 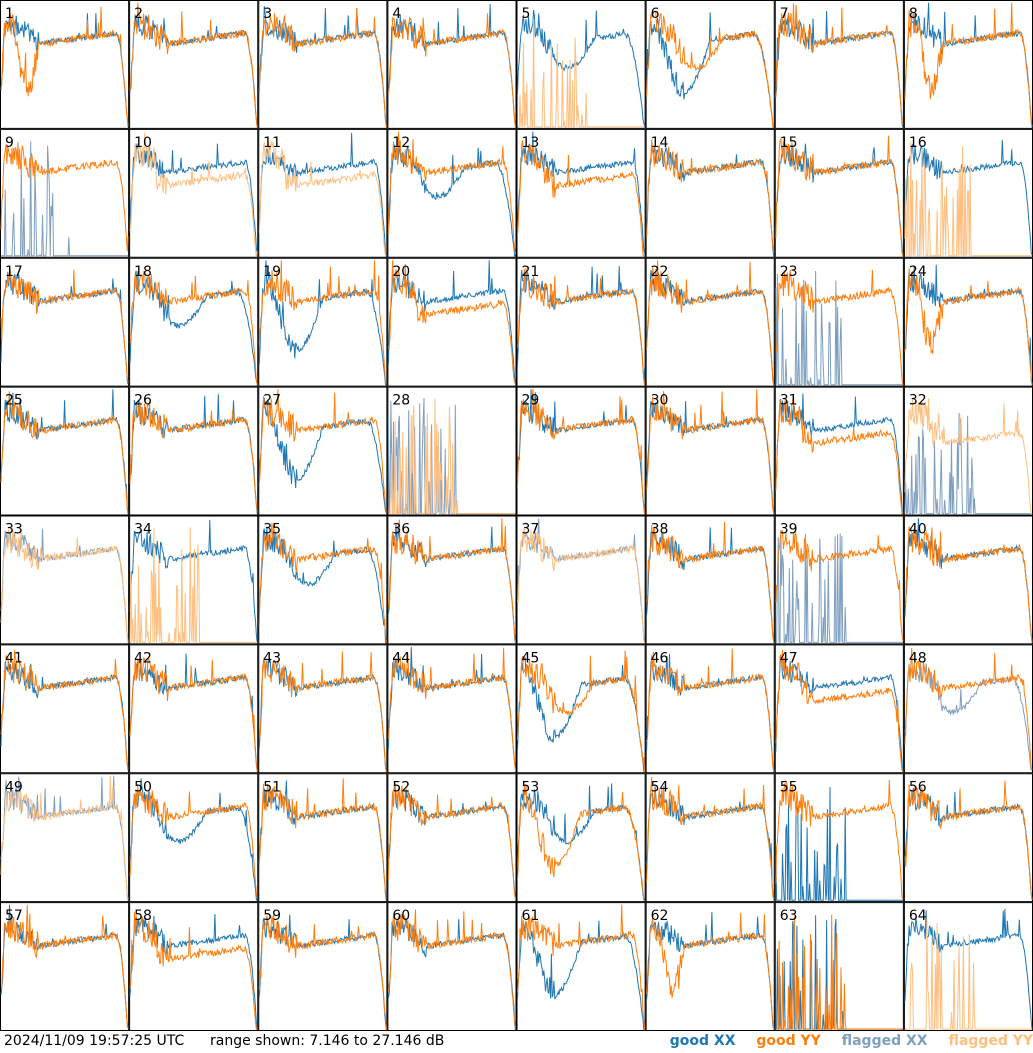 What do you see at coordinates (143, 272) in the screenshot?
I see `panel-label: 18` at bounding box center [143, 272].